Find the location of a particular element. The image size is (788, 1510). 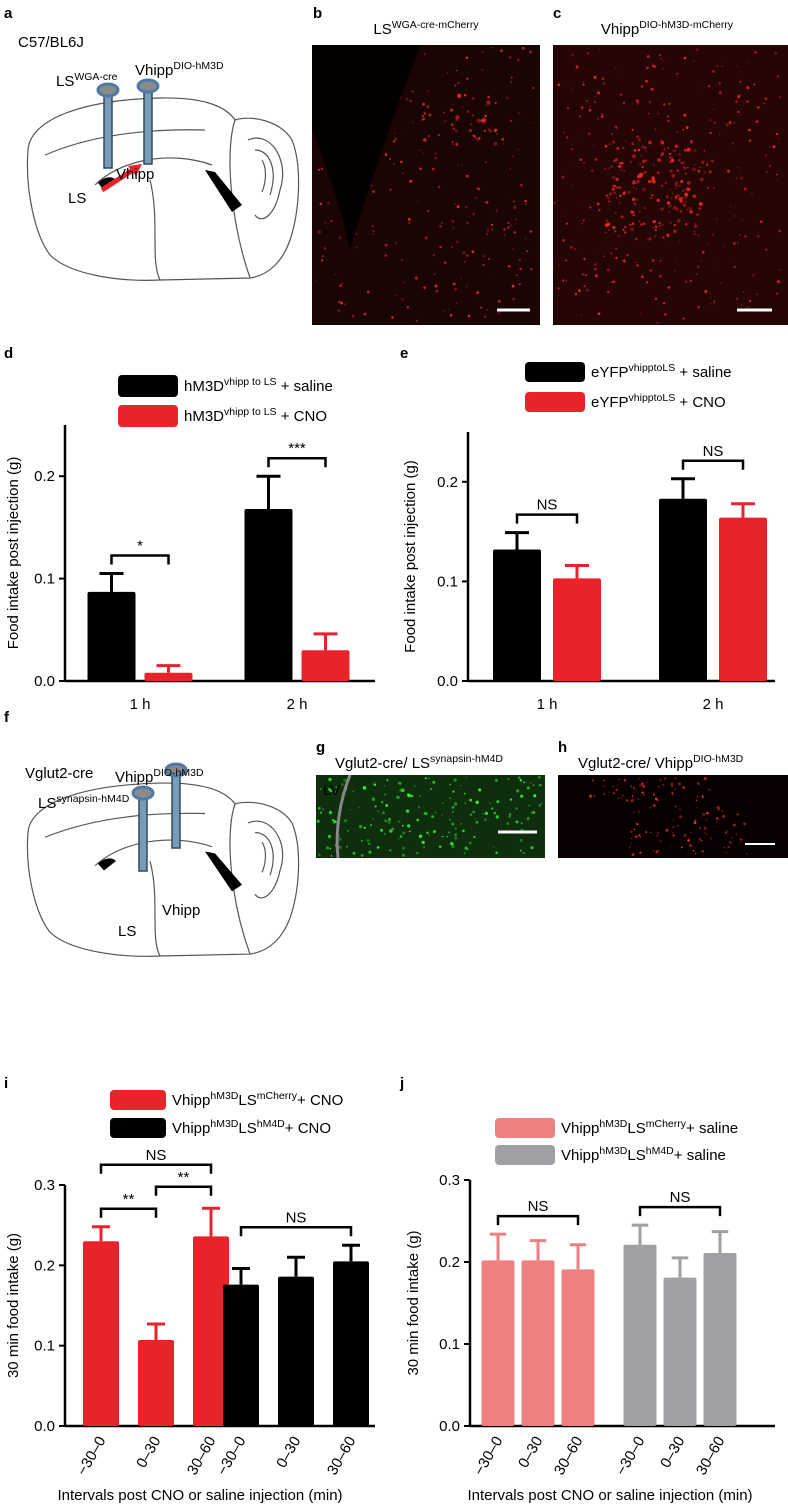

image-title: LSWGA-cre-mCherry is located at coordinates (426, 28).